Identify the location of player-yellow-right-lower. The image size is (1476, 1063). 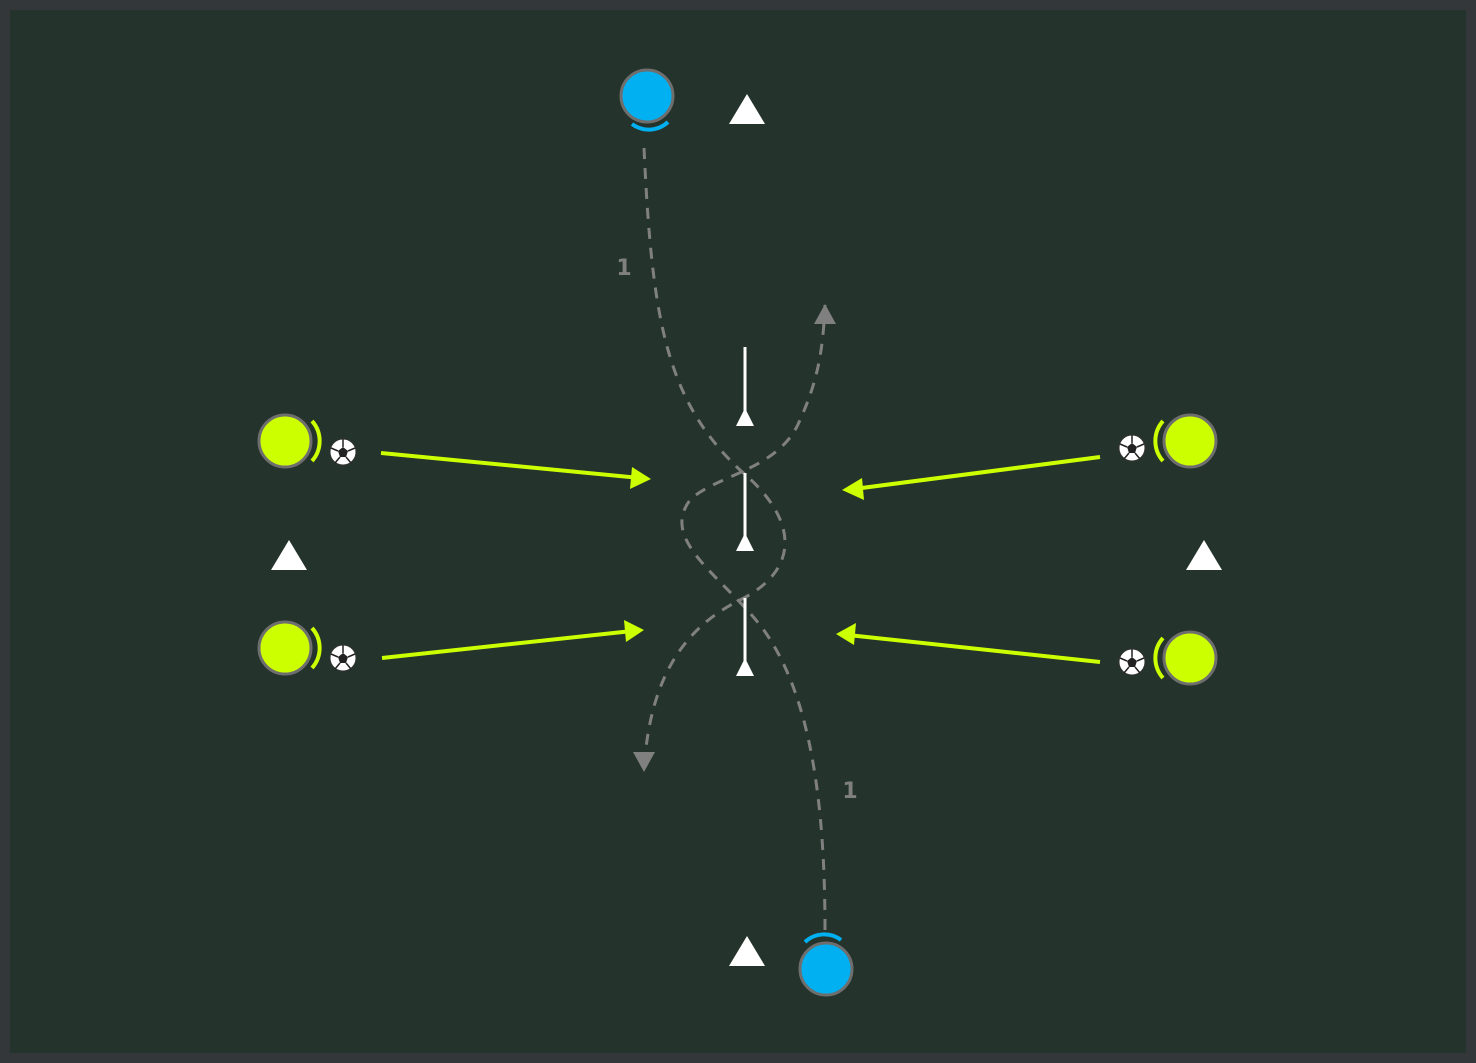
(1185, 658).